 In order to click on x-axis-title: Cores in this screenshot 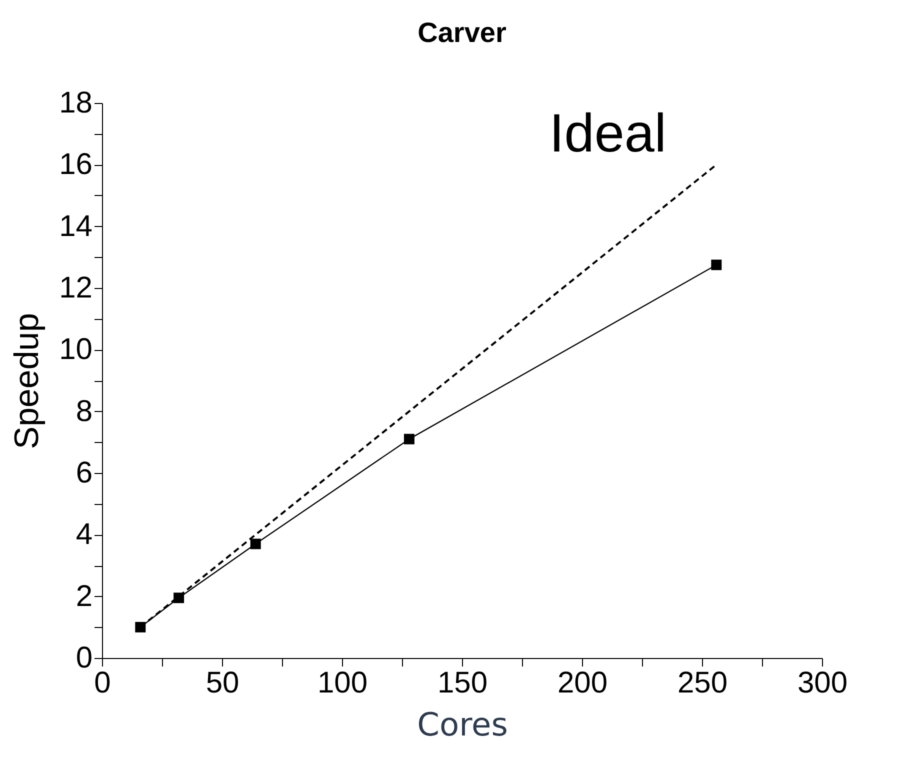, I will do `click(462, 725)`.